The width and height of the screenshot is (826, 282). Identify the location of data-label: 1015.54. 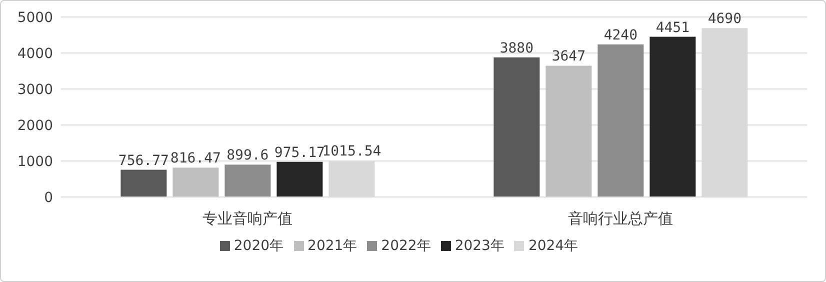
(352, 151).